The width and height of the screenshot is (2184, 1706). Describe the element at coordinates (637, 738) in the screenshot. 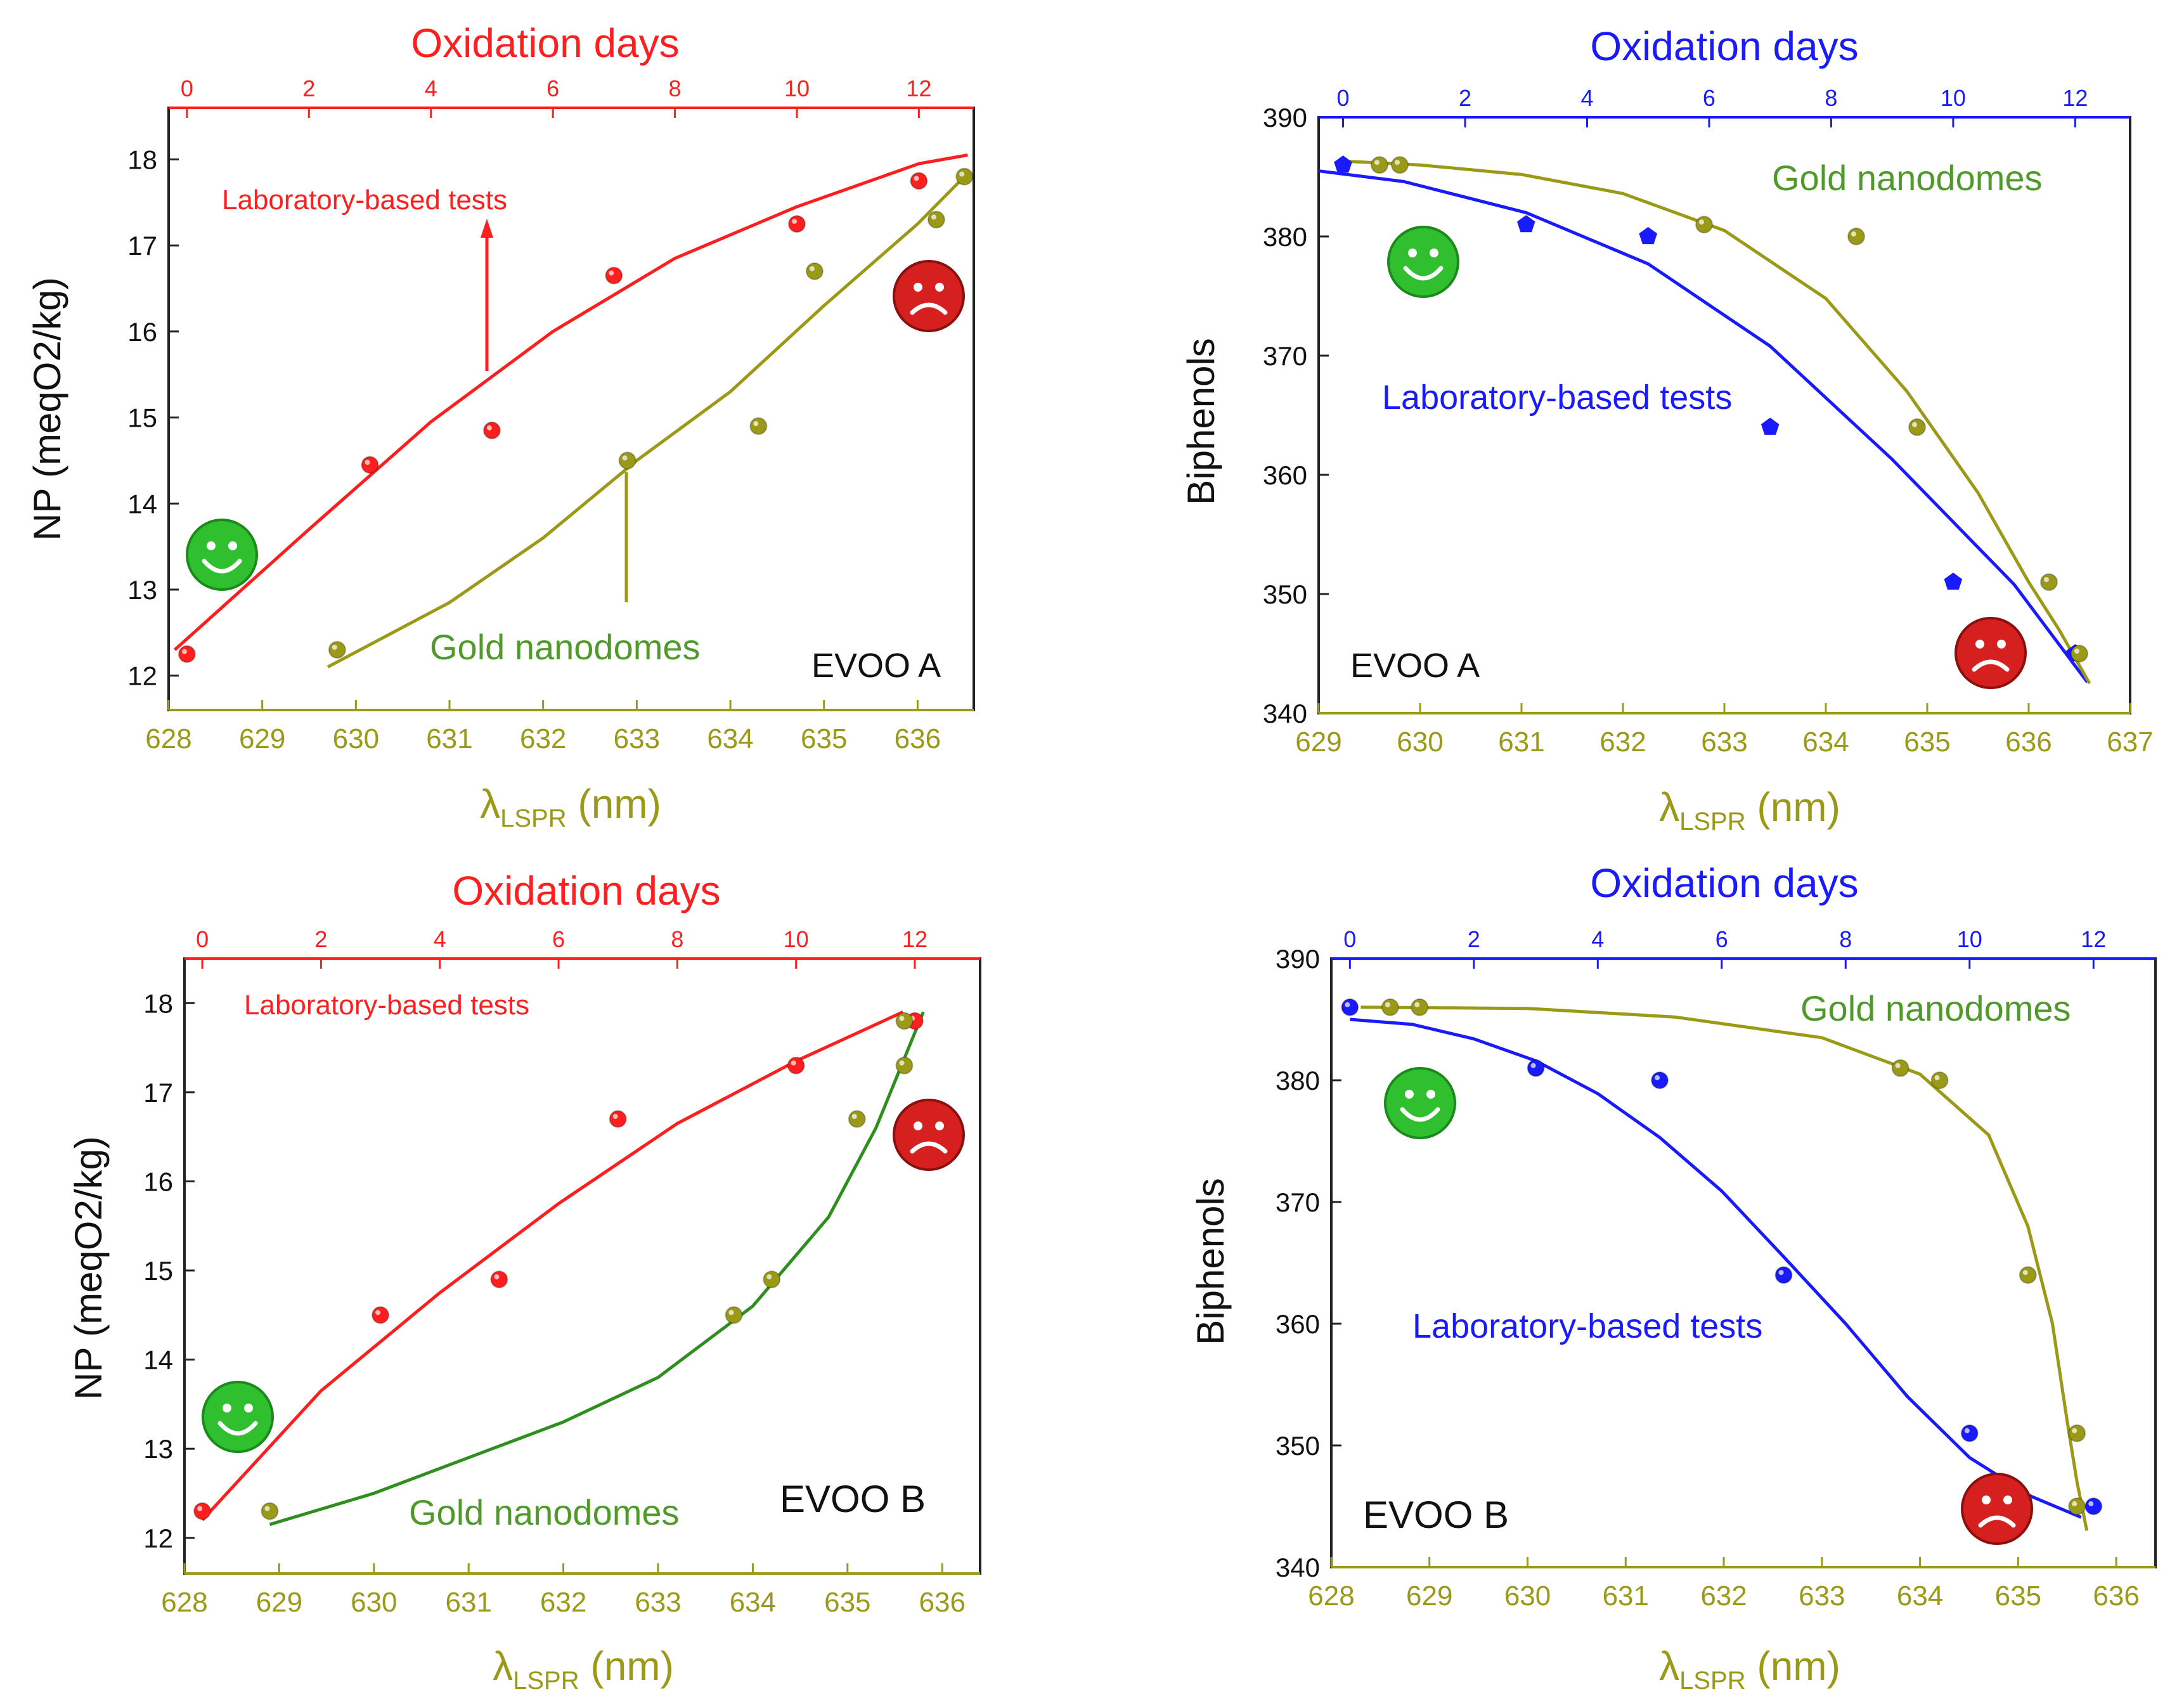

I see `bottom-tick-label: 633` at that location.